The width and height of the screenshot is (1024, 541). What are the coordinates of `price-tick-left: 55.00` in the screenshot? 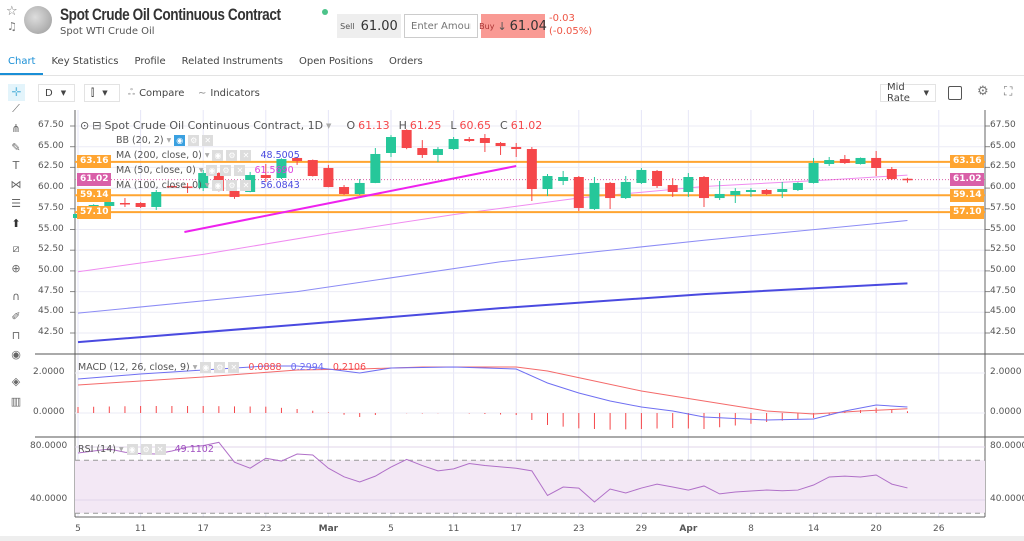 It's located at (51, 228).